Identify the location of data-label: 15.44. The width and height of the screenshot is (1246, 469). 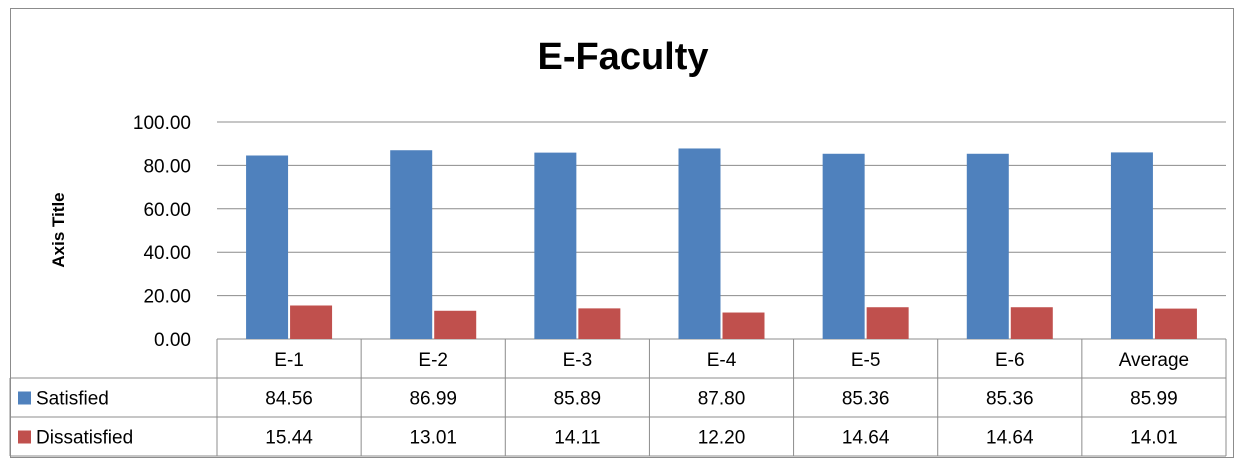
(289, 438).